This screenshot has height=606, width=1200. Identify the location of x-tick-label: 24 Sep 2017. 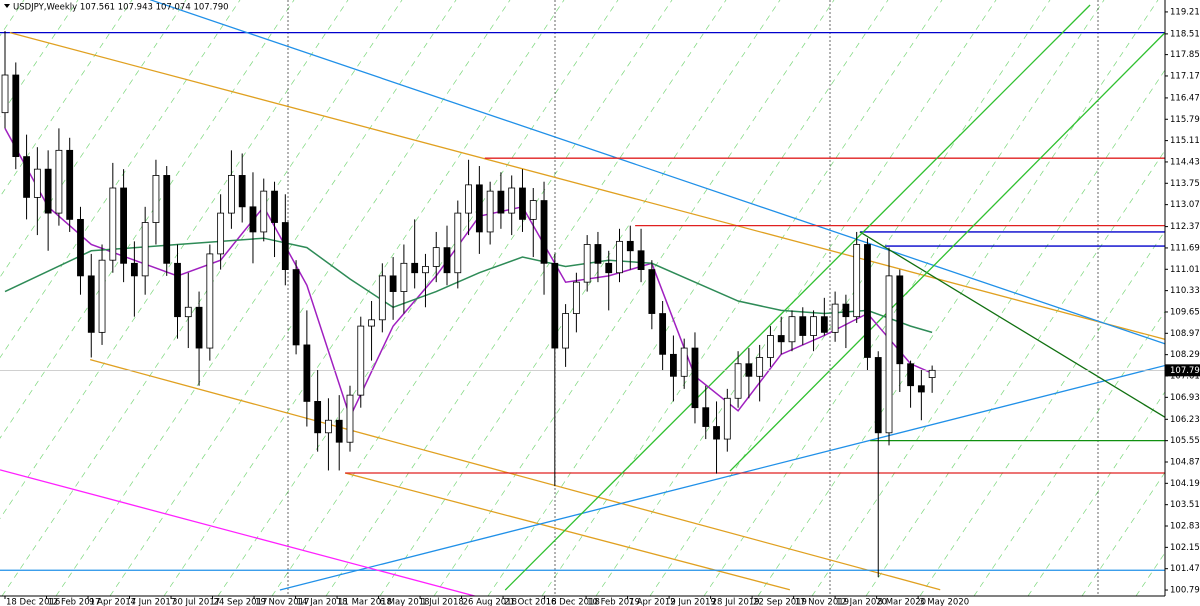
(241, 602).